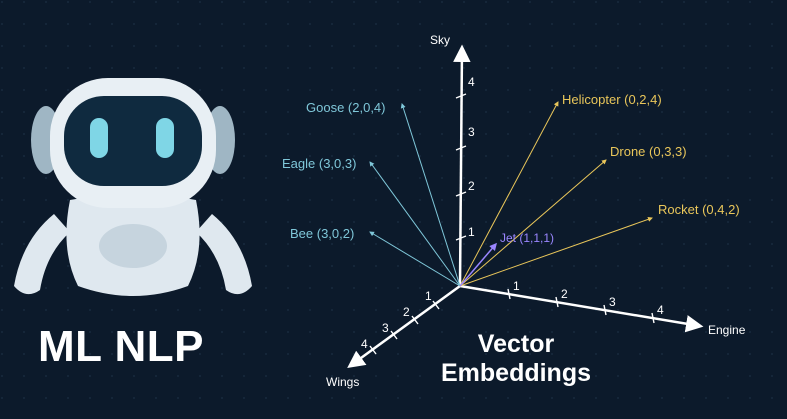 Image resolution: width=787 pixels, height=419 pixels. Describe the element at coordinates (322, 233) in the screenshot. I see `bee-label: Bee (3,0,2)` at that location.